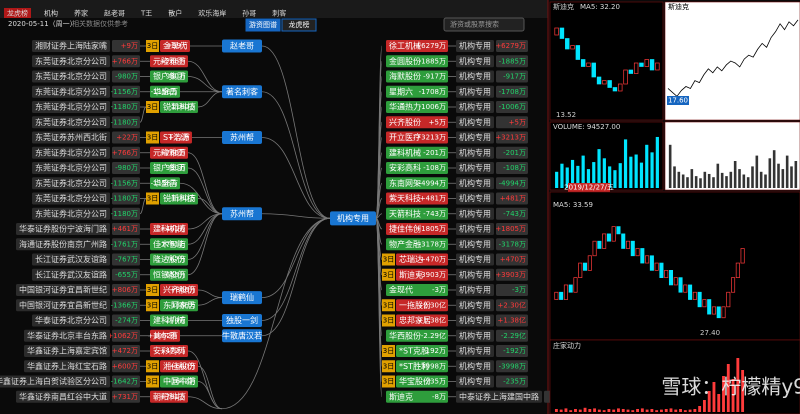 The image size is (800, 414). I want to click on seat: 东莞证券北京分公司, so click(71, 198).